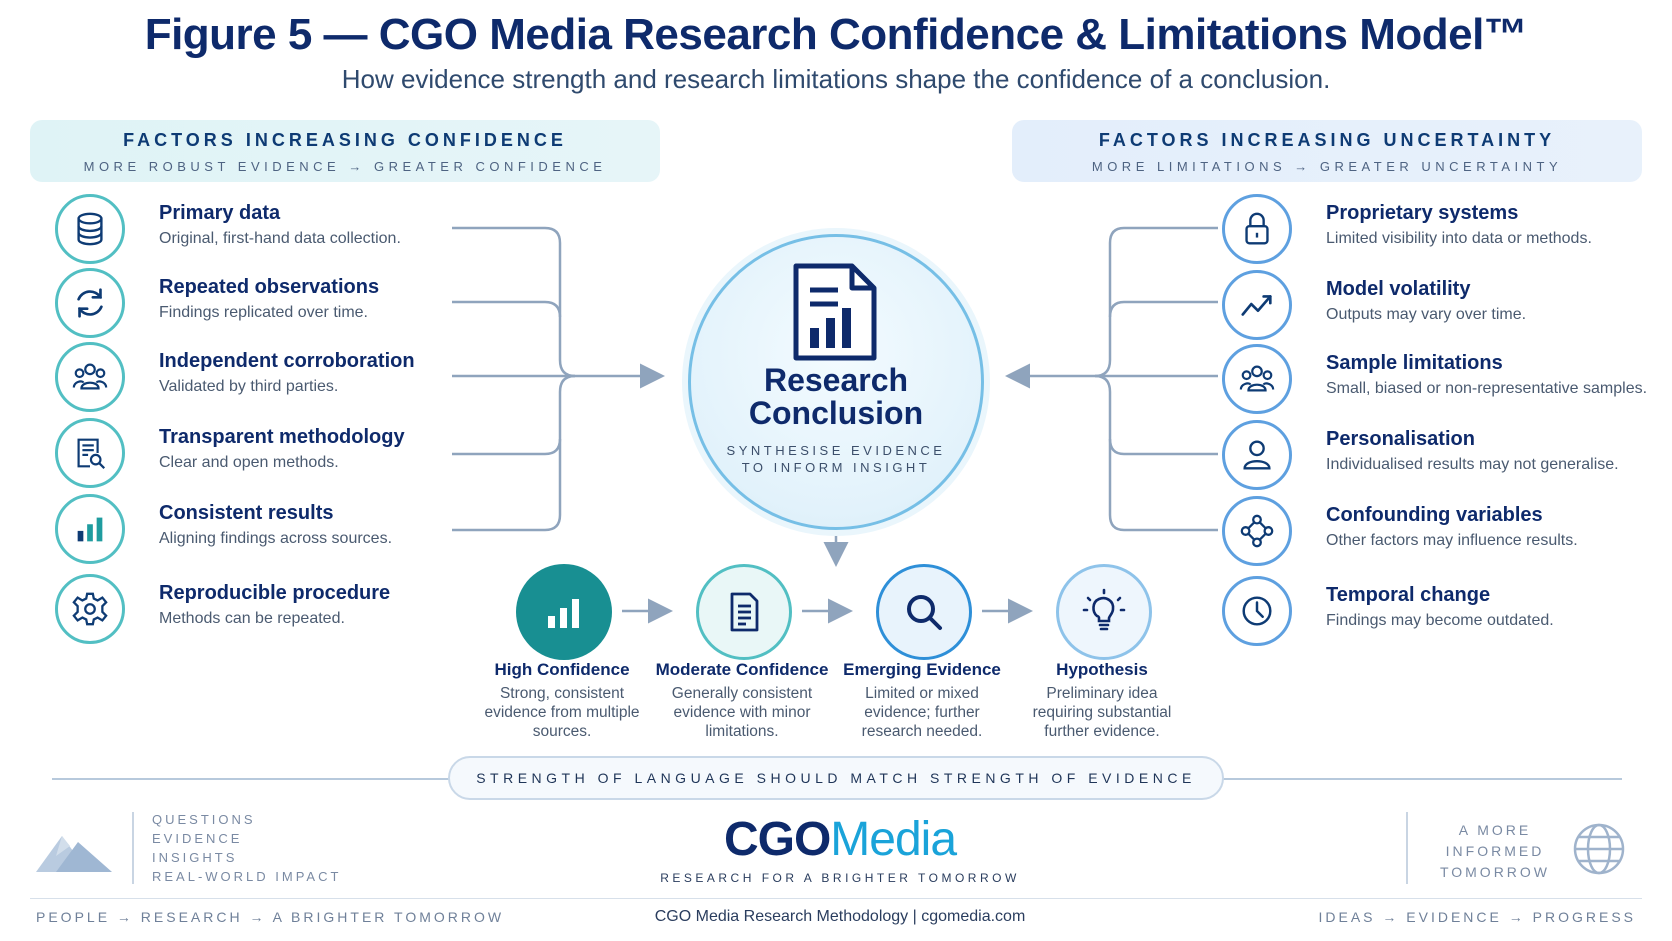  I want to click on factor-title: Proprietary systems, so click(1422, 213).